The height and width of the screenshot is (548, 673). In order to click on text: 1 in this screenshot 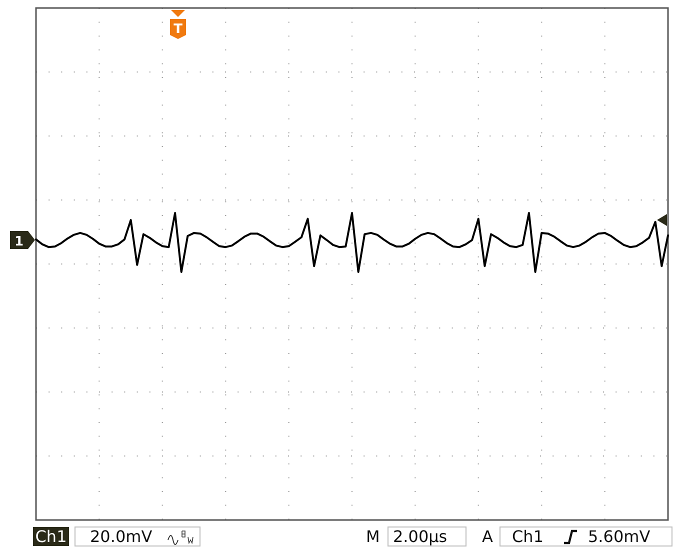, I will do `click(19, 242)`.